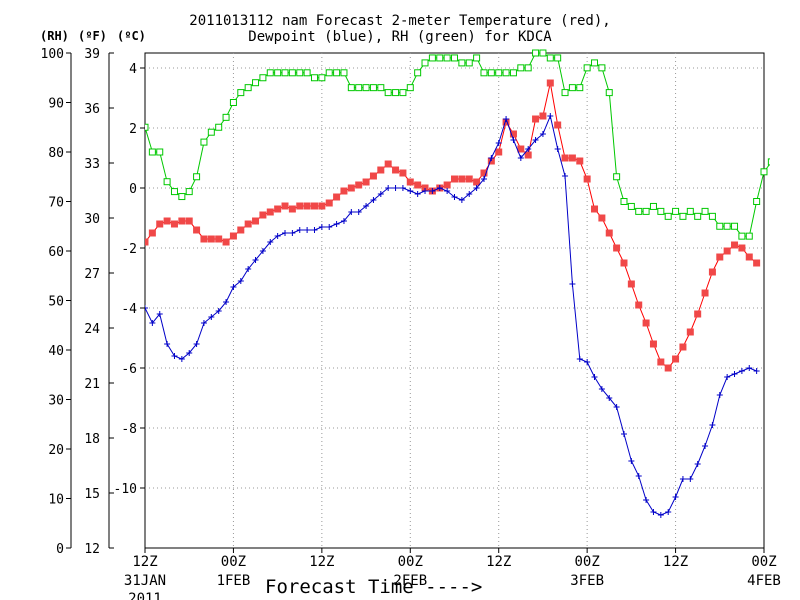  I want to click on fahrenheit-tick-label: 24, so click(92, 329).